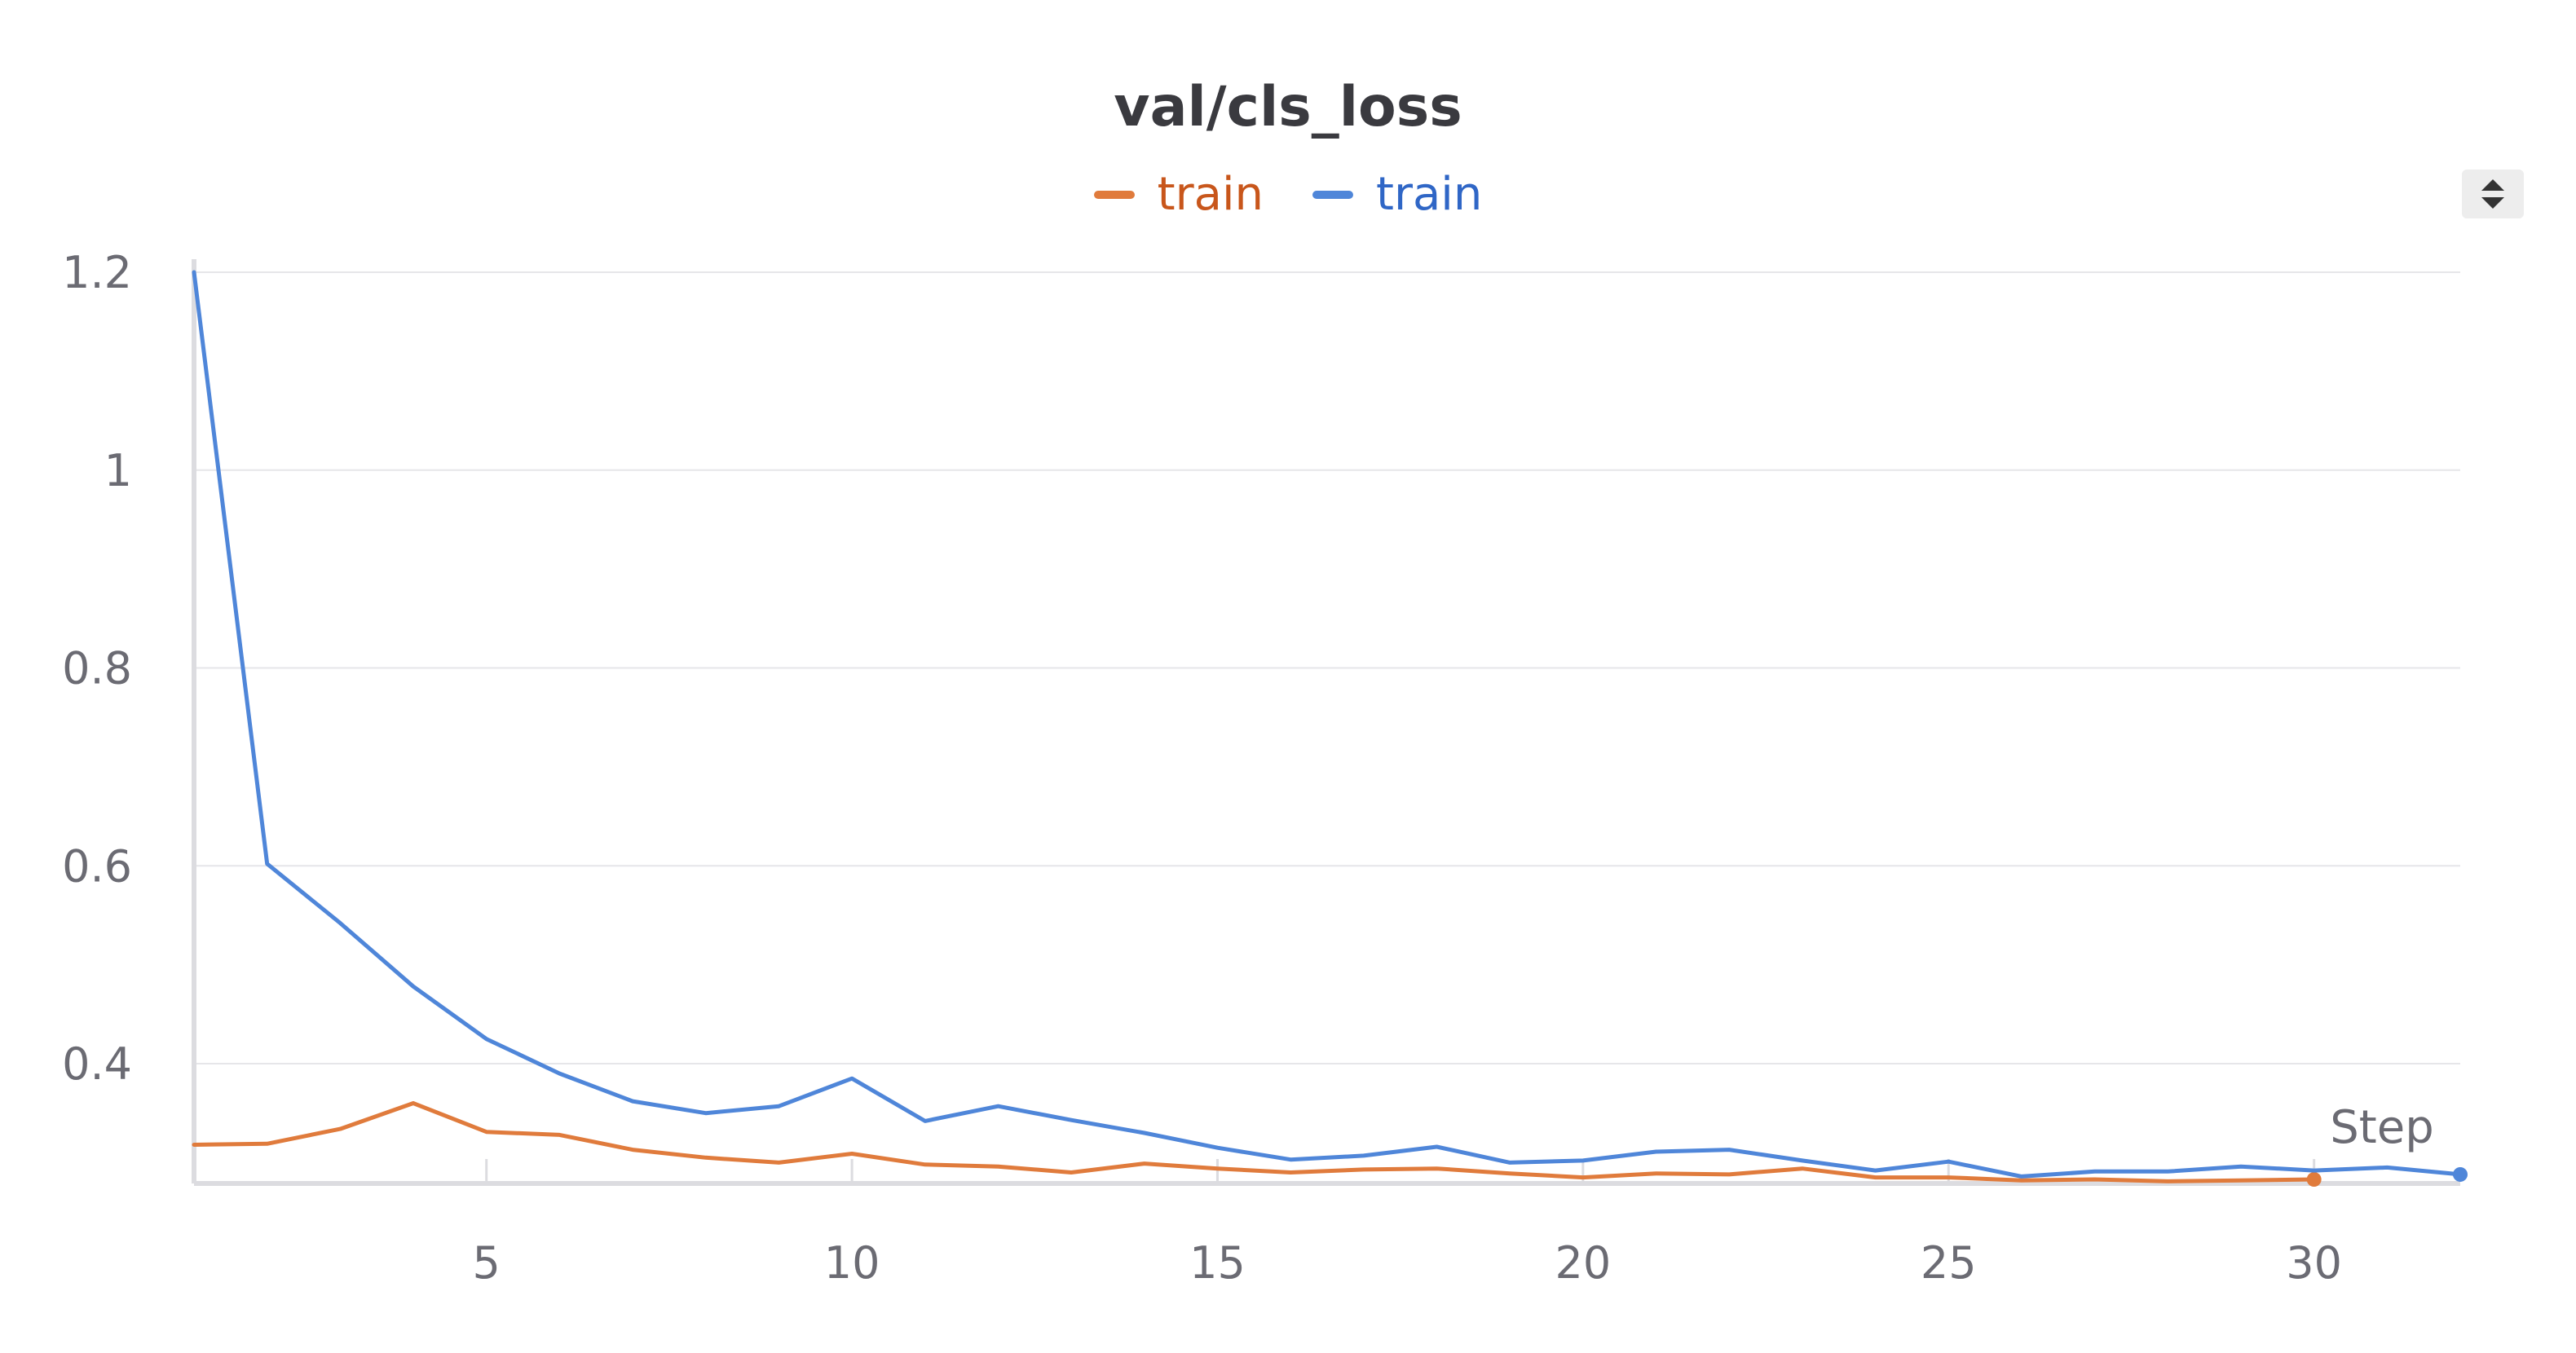 Image resolution: width=2576 pixels, height=1353 pixels. Describe the element at coordinates (487, 1263) in the screenshot. I see `x-tick-label: 5` at that location.